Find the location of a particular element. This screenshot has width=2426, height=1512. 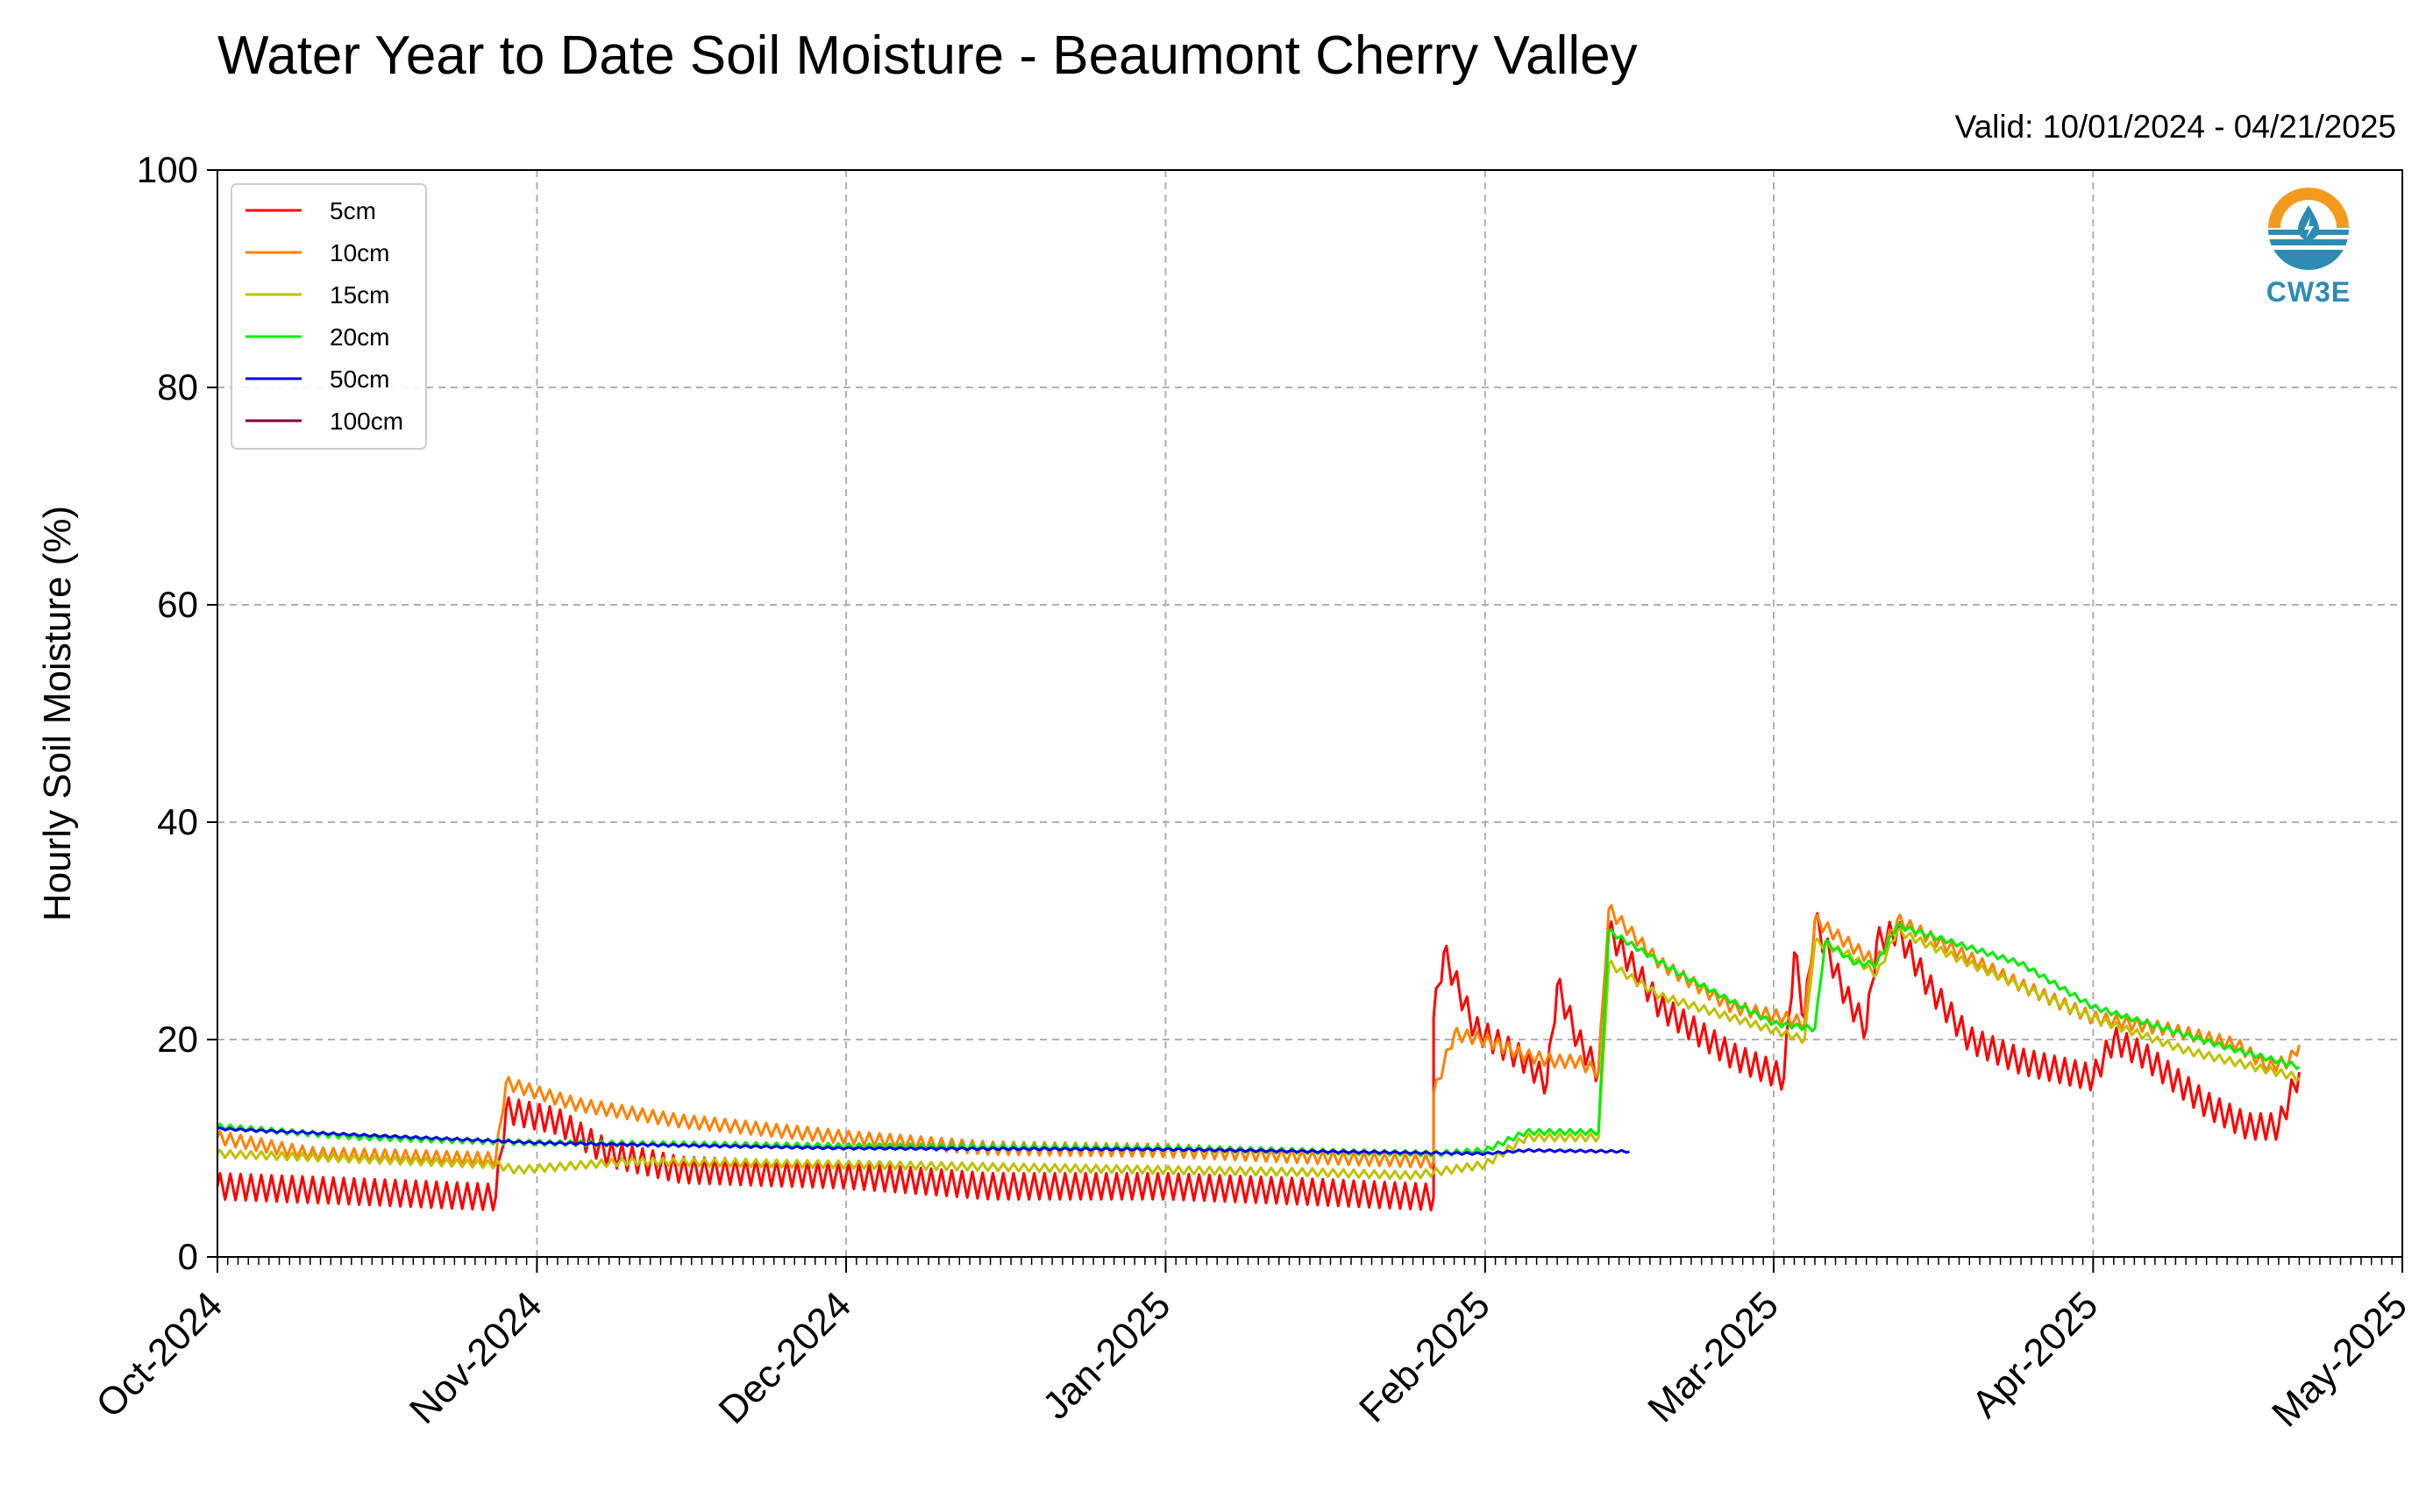

cw3e-logo-text: CW3E is located at coordinates (2308, 292).